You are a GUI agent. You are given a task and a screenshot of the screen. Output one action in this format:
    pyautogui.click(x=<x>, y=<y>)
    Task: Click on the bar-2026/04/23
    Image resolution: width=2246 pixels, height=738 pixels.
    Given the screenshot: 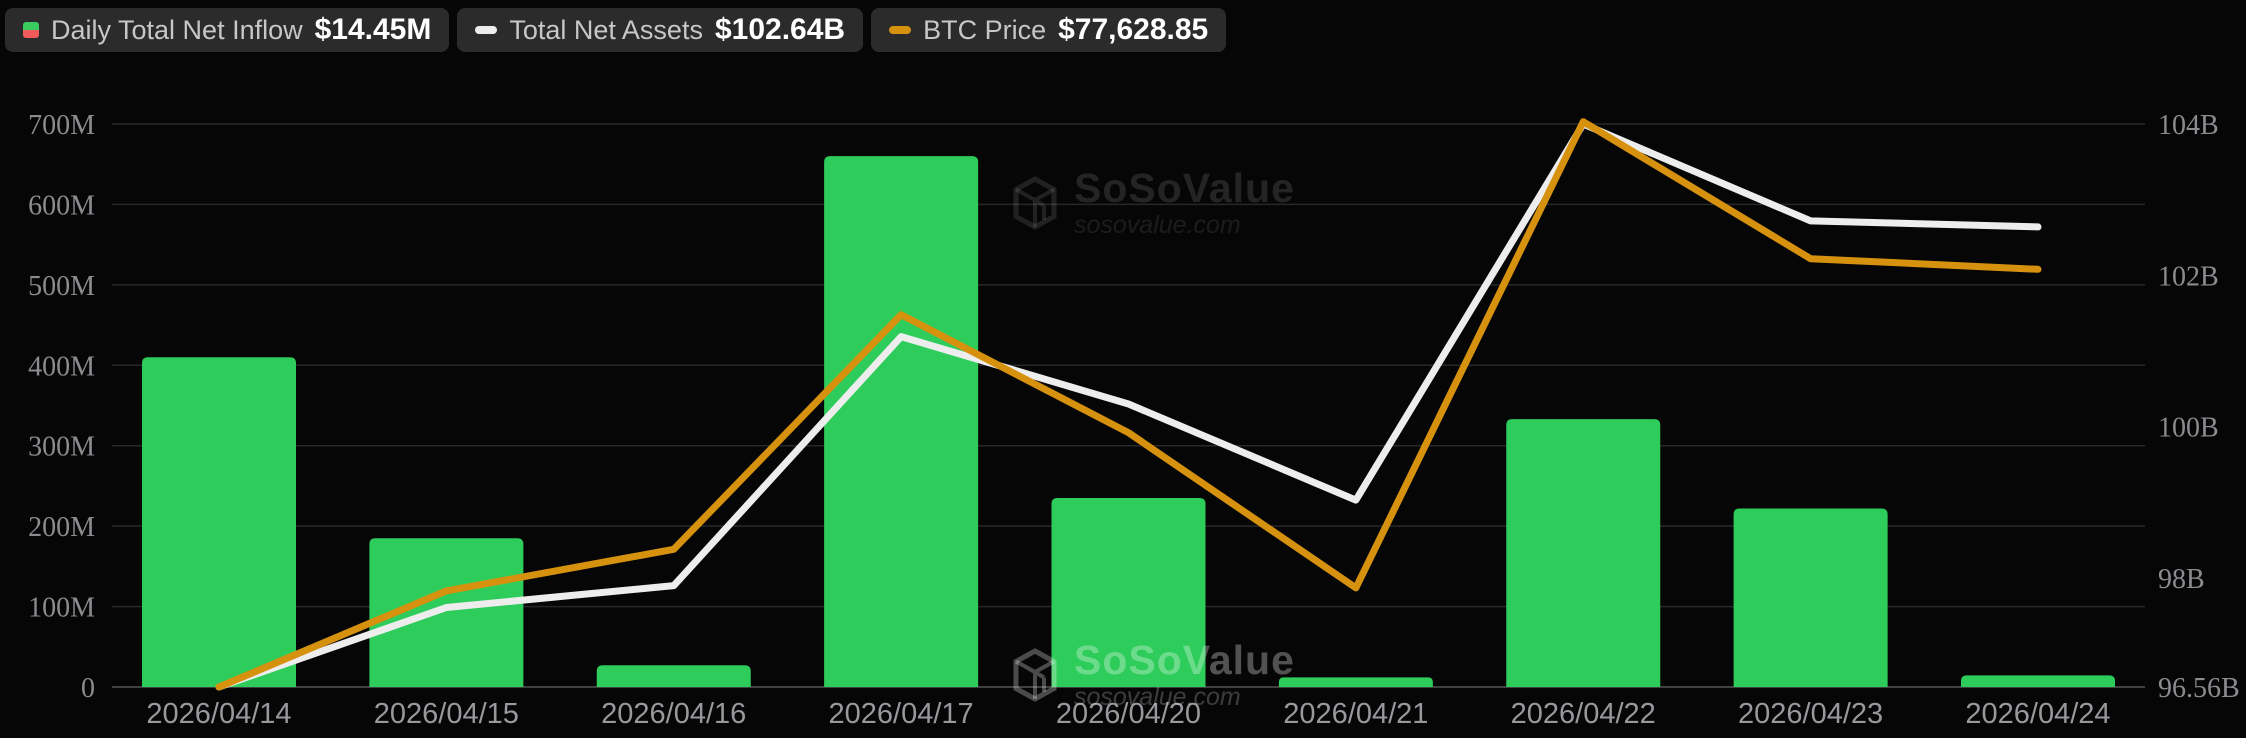 What is the action you would take?
    pyautogui.click(x=1810, y=597)
    